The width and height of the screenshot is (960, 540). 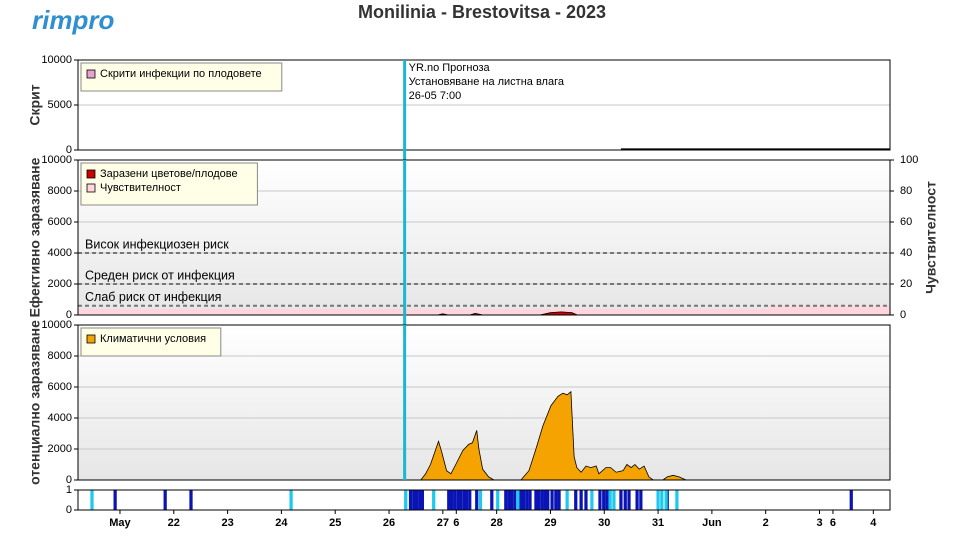 What do you see at coordinates (35, 237) in the screenshot?
I see `y-axis-label: Ефективно заразяване` at bounding box center [35, 237].